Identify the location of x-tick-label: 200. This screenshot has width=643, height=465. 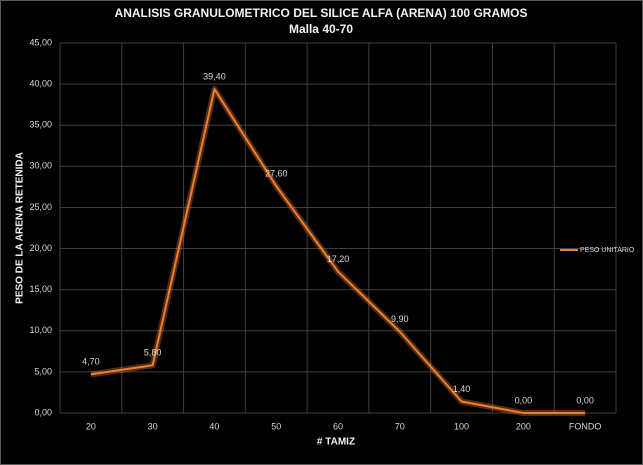
(523, 426).